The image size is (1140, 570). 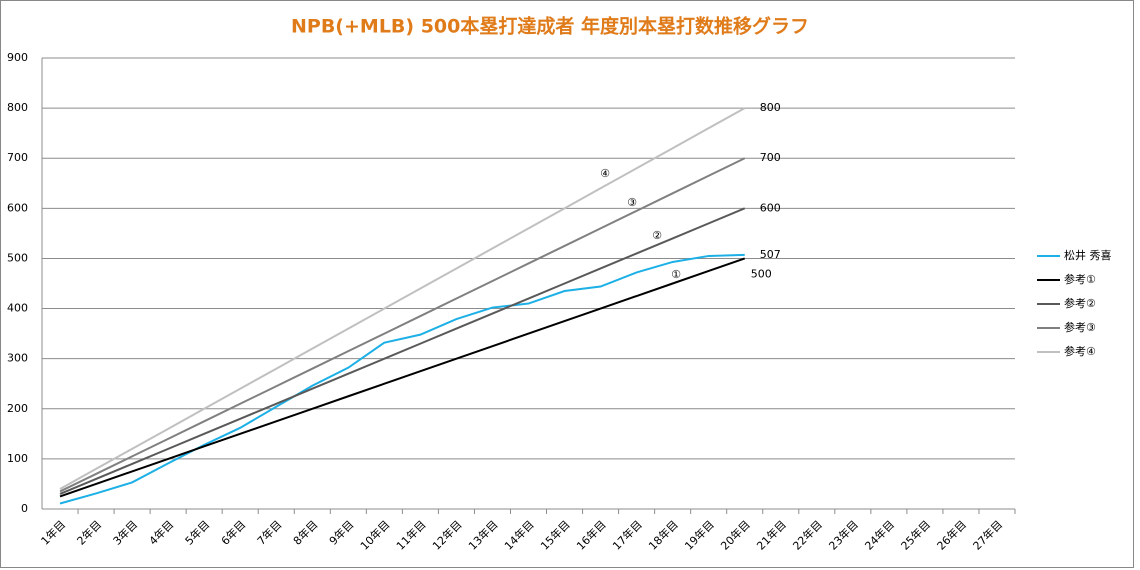 I want to click on end-label: 600, so click(x=770, y=207).